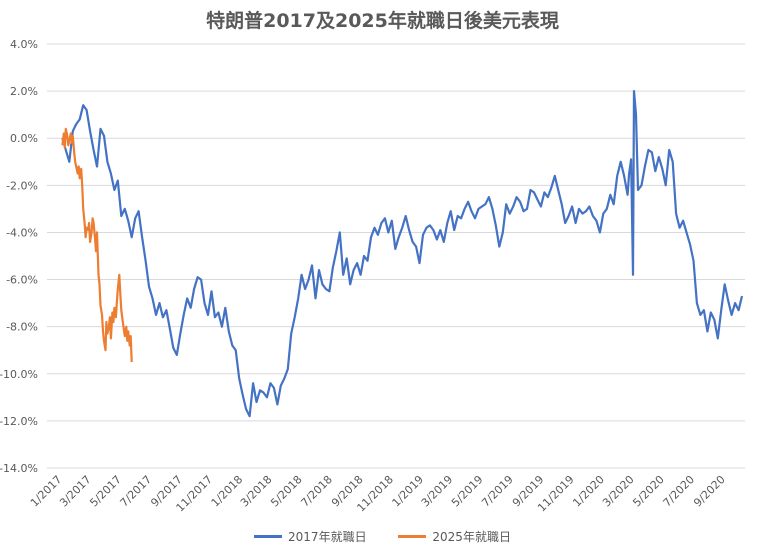 The height and width of the screenshot is (555, 765). I want to click on x-tick-label: 5/2019, so click(467, 491).